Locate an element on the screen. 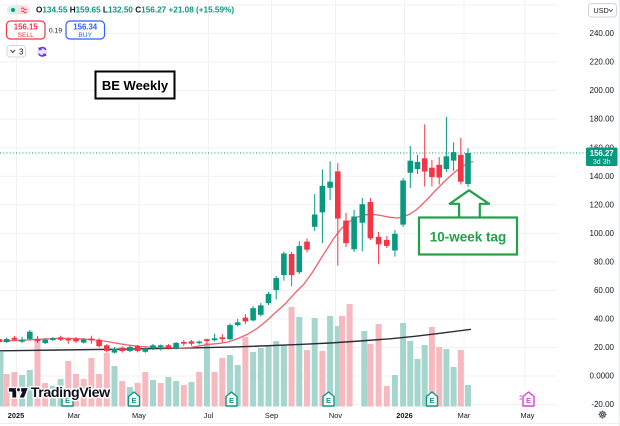 This screenshot has width=620, height=426. svg-text: 100.00 is located at coordinates (602, 233).